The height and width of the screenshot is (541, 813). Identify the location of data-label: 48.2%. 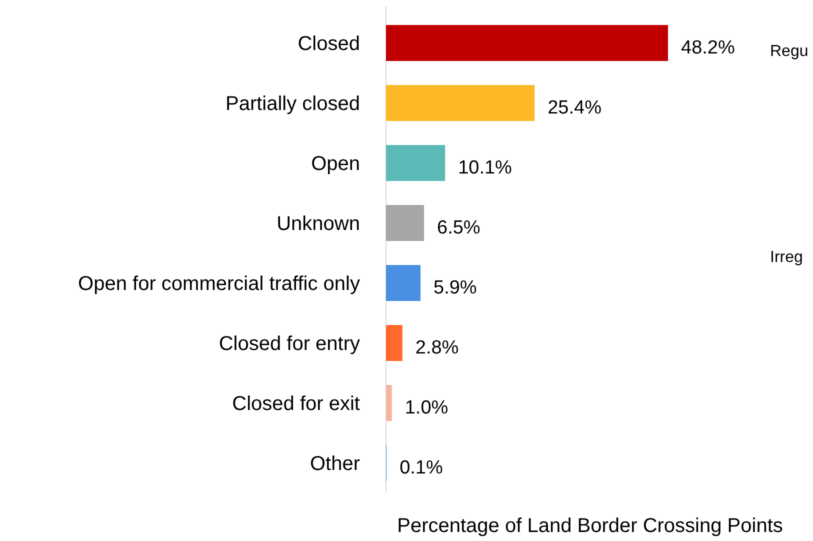
(708, 48).